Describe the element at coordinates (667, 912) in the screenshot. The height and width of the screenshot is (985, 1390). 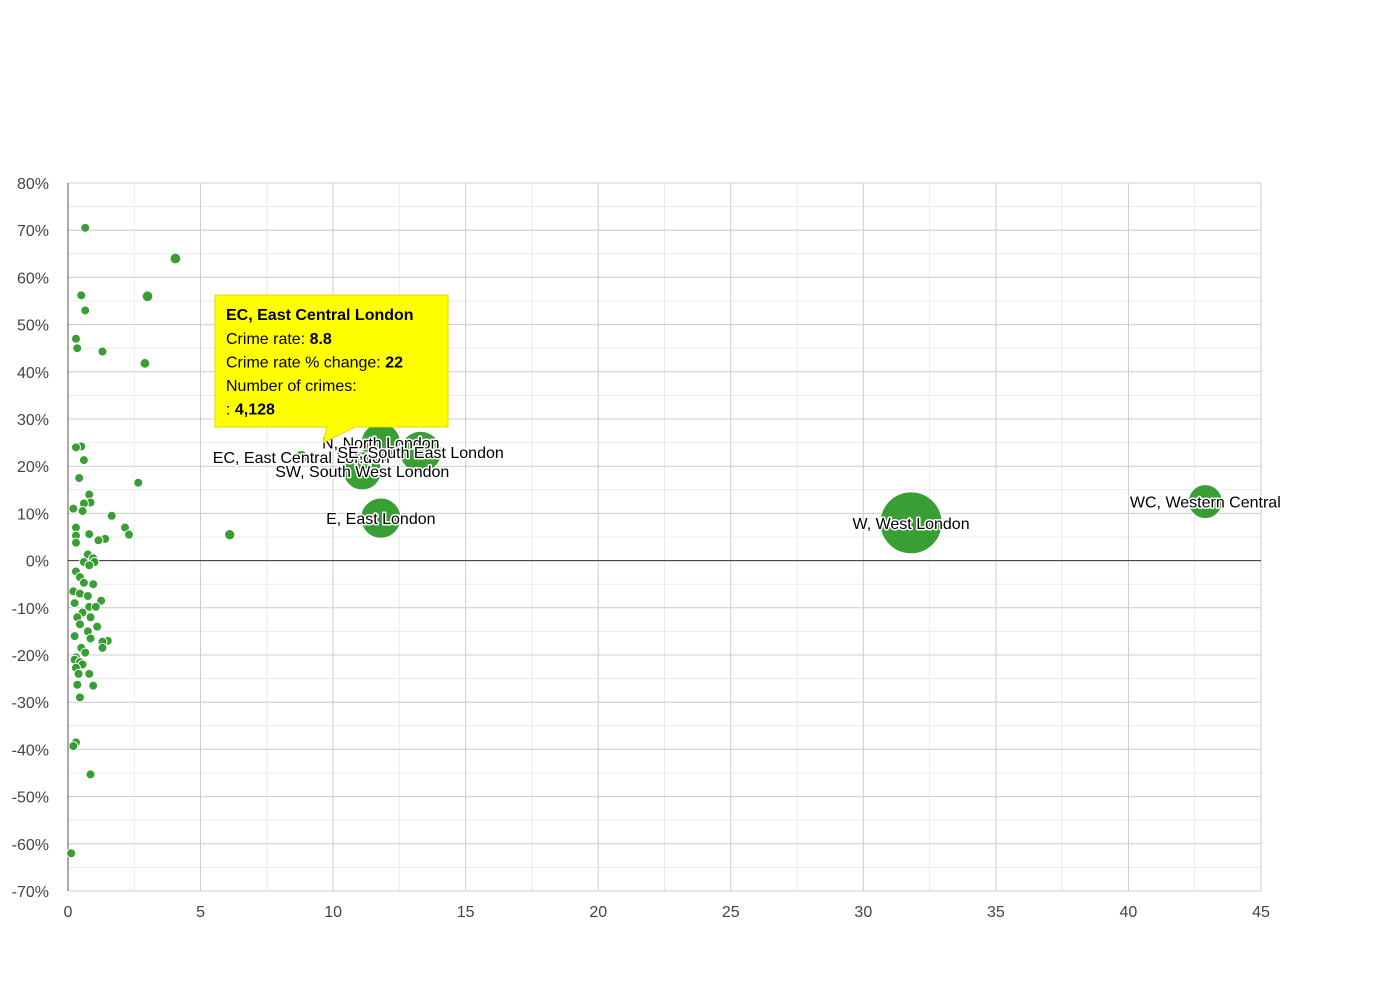
I see `x-tick-labels: 0 5 10 15 20 25 30 35 40 45` at that location.